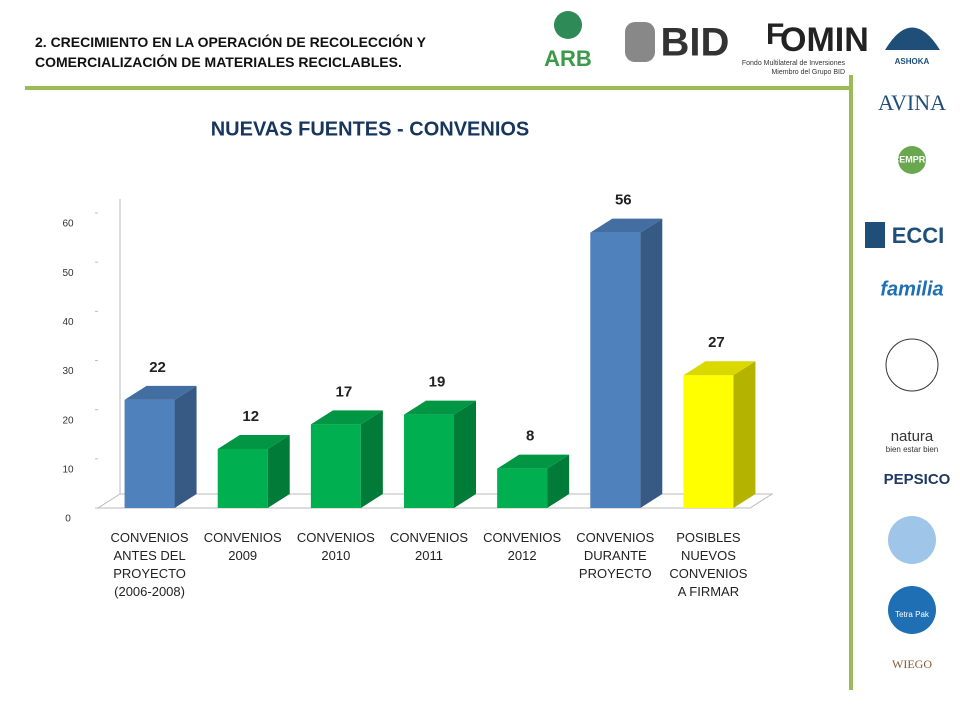 The height and width of the screenshot is (720, 960). What do you see at coordinates (149, 564) in the screenshot?
I see `x-tick-label: CONVENIOS ANTES DEL PROYECTO (2006-2008)` at bounding box center [149, 564].